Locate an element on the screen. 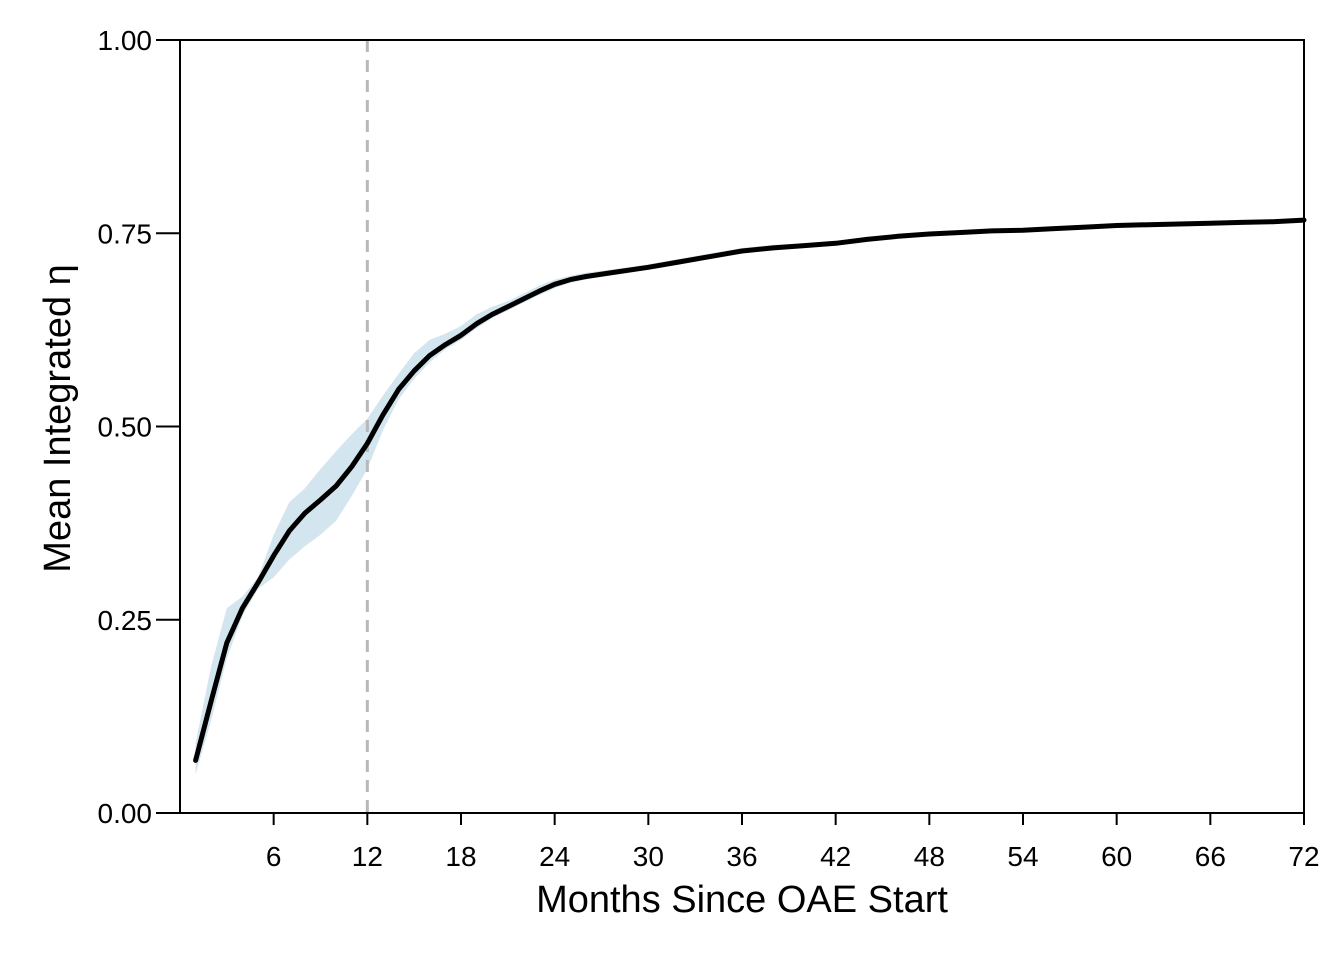  x-tick-label: 66 is located at coordinates (1210, 856).